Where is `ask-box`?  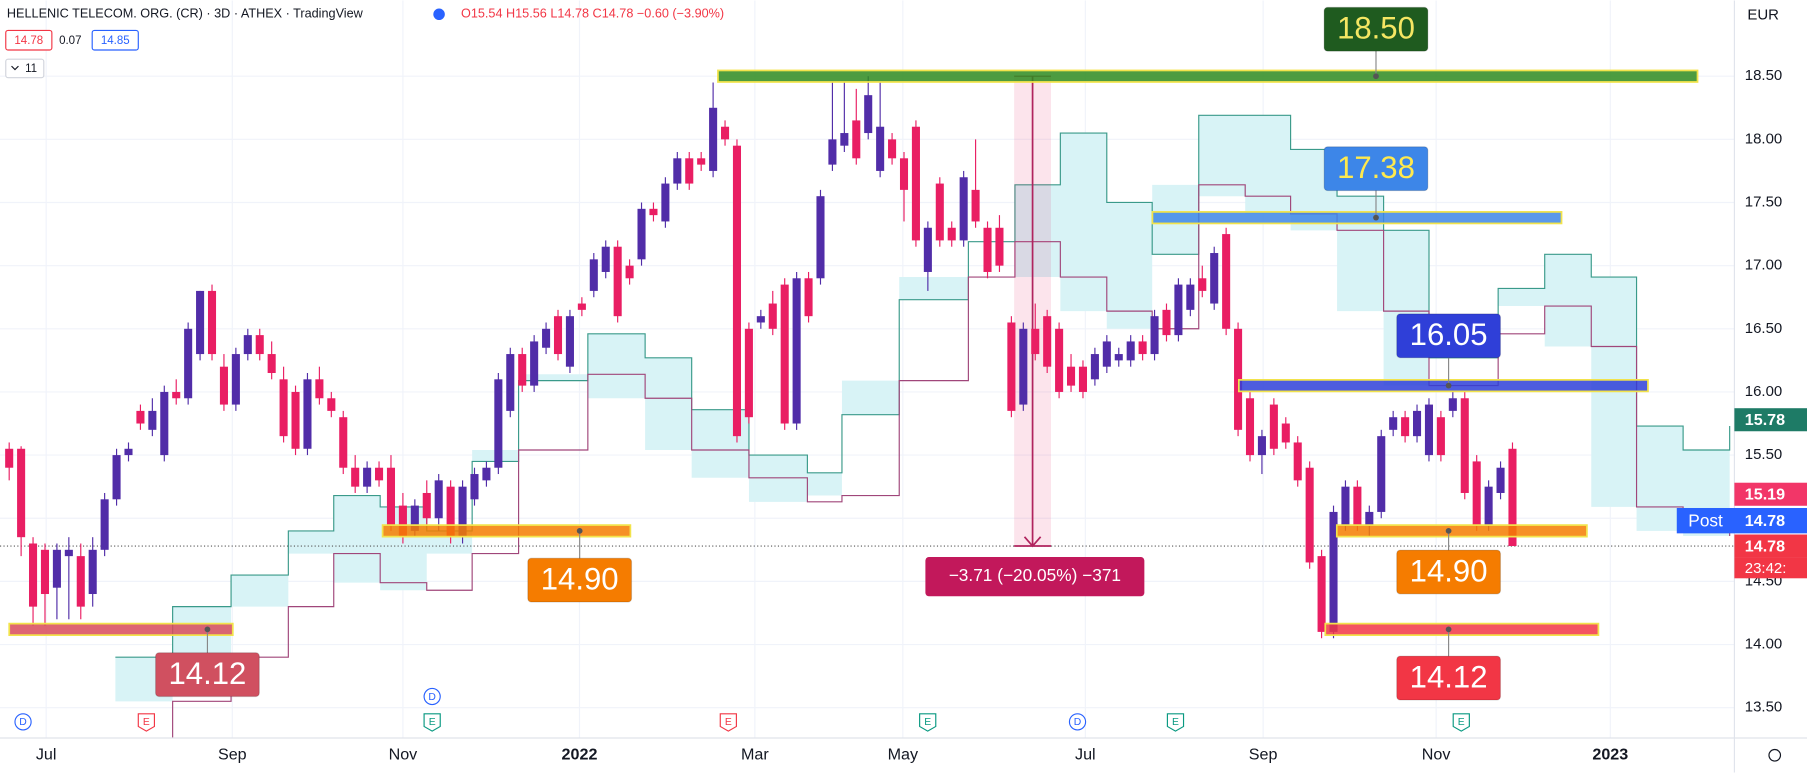 ask-box is located at coordinates (115, 40).